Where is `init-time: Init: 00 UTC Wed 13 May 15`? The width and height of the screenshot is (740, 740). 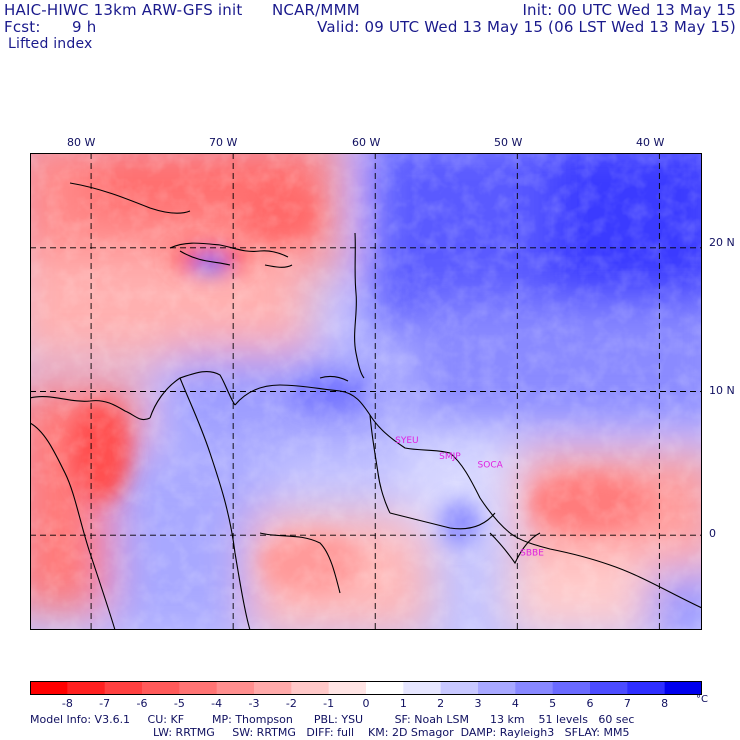 init-time: Init: 00 UTC Wed 13 May 15 is located at coordinates (629, 10).